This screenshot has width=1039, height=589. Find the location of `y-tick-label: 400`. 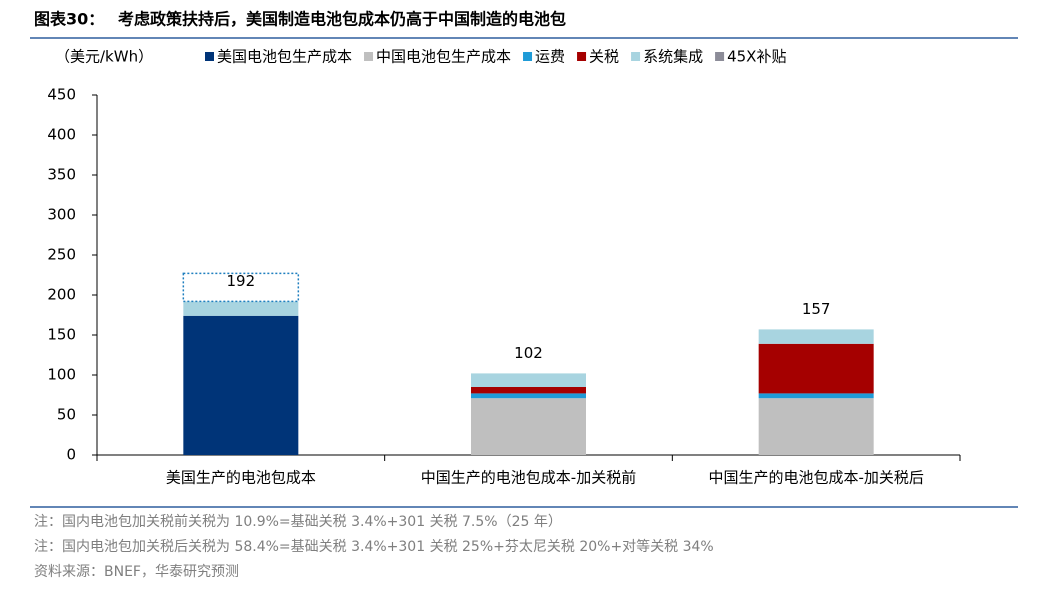

y-tick-label: 400 is located at coordinates (61, 135).